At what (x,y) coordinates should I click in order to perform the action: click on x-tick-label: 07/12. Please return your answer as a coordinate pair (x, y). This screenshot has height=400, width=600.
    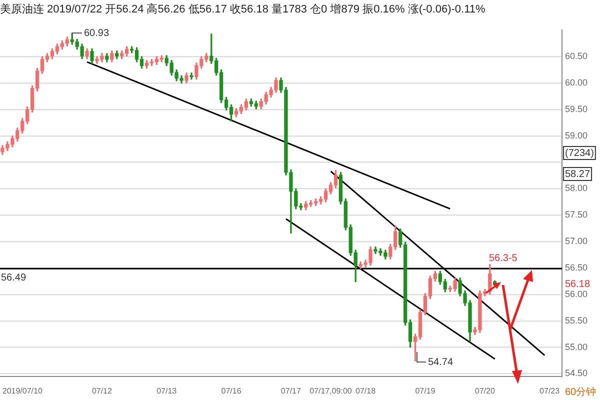
    Looking at the image, I should click on (102, 391).